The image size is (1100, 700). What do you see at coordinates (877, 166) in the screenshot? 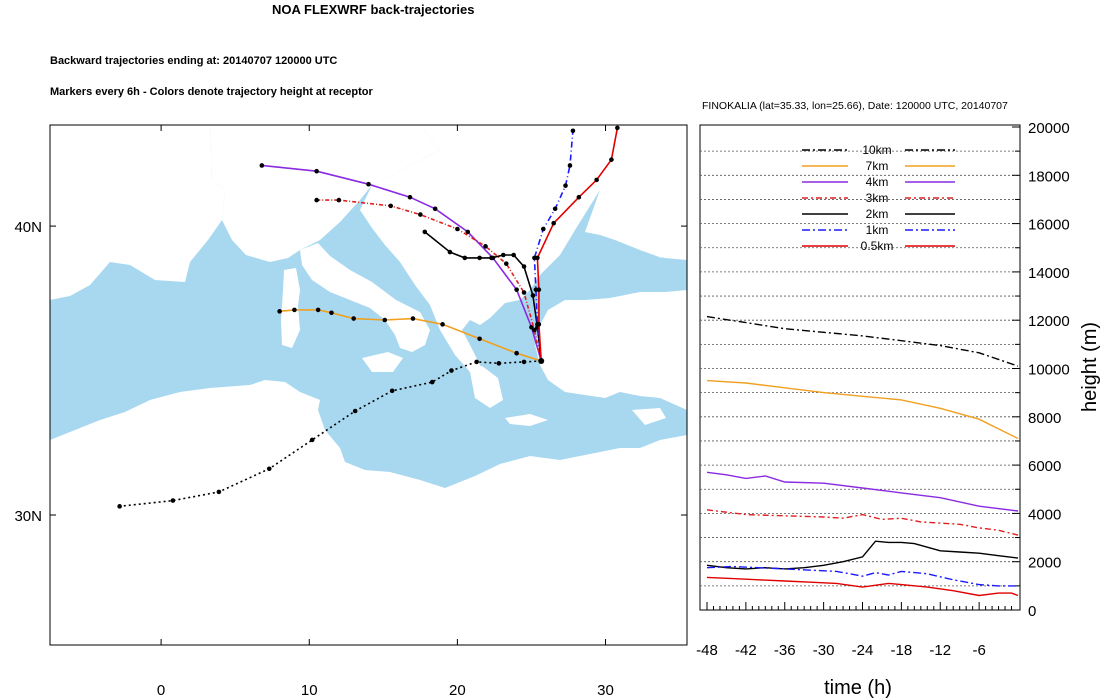
I see `legend-label: 7km` at bounding box center [877, 166].